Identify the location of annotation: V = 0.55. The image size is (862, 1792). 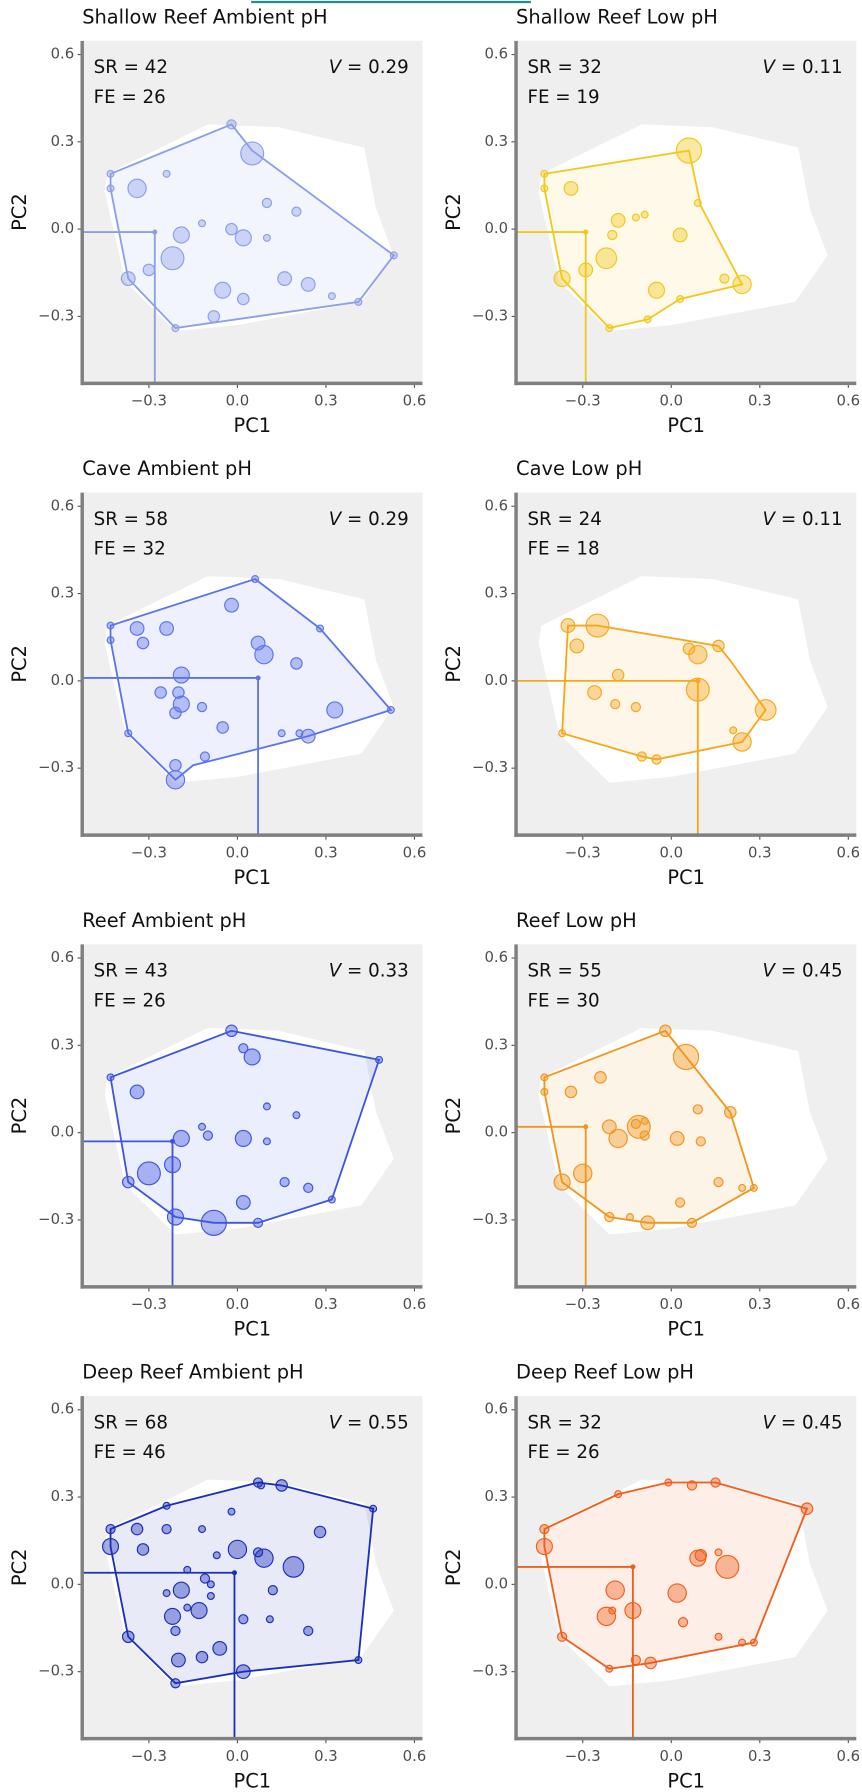
(369, 1422).